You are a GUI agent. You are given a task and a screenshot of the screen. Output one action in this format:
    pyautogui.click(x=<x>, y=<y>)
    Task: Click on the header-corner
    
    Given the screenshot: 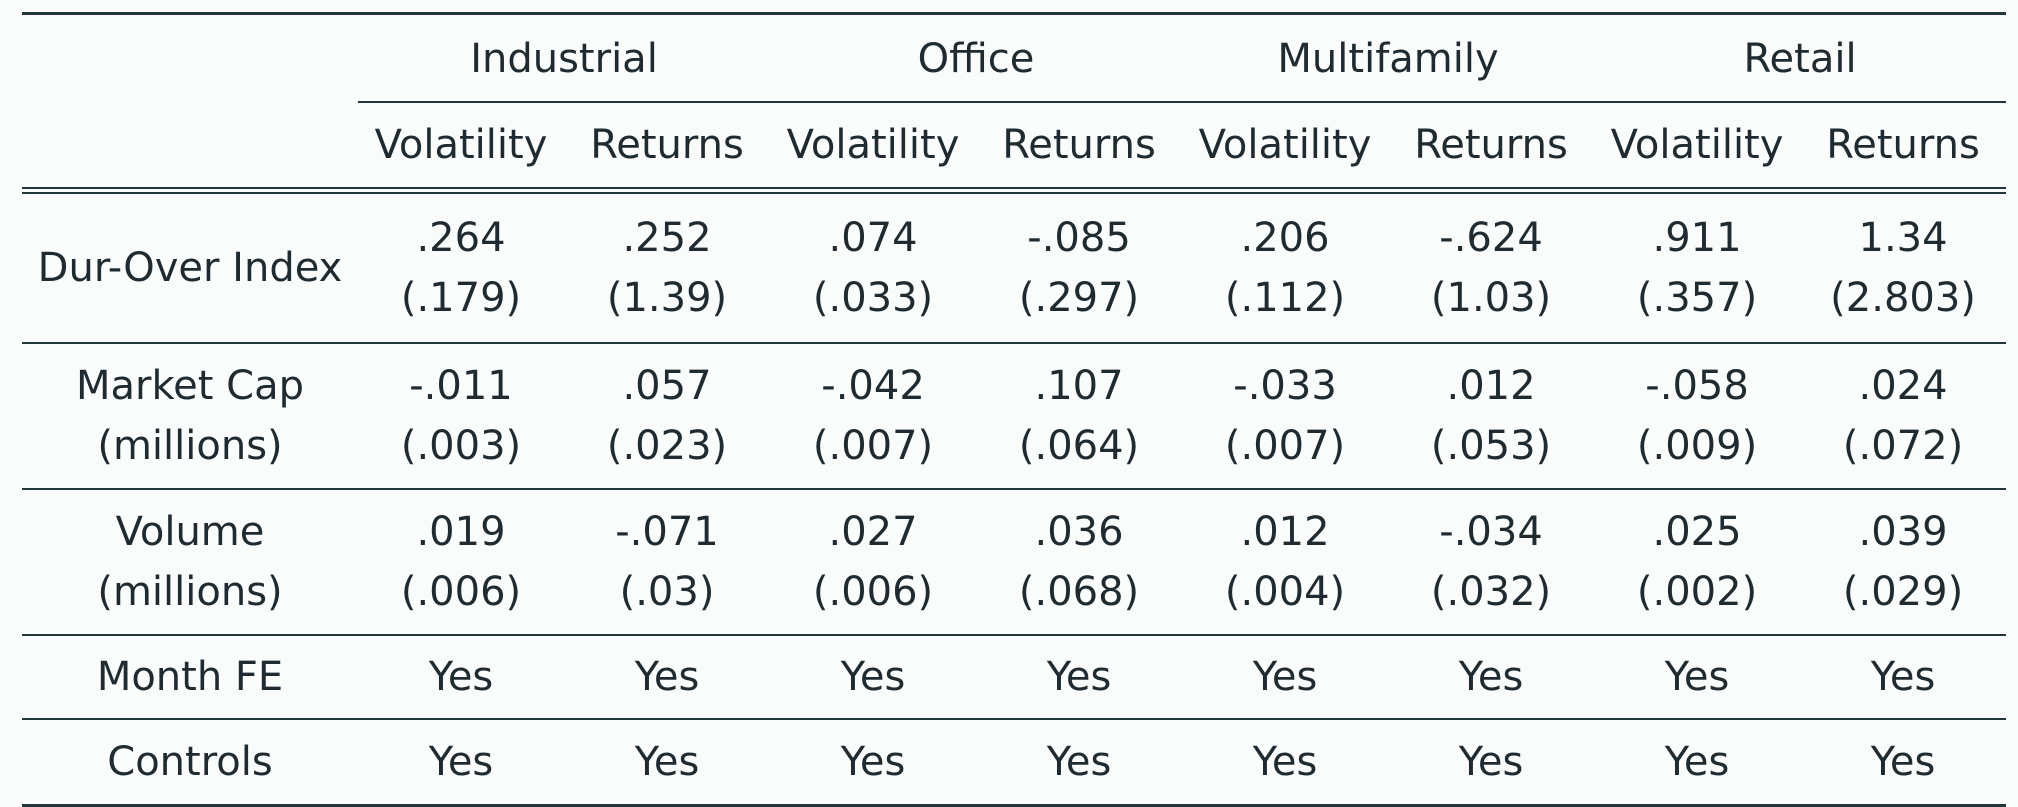 What is the action you would take?
    pyautogui.click(x=190, y=58)
    